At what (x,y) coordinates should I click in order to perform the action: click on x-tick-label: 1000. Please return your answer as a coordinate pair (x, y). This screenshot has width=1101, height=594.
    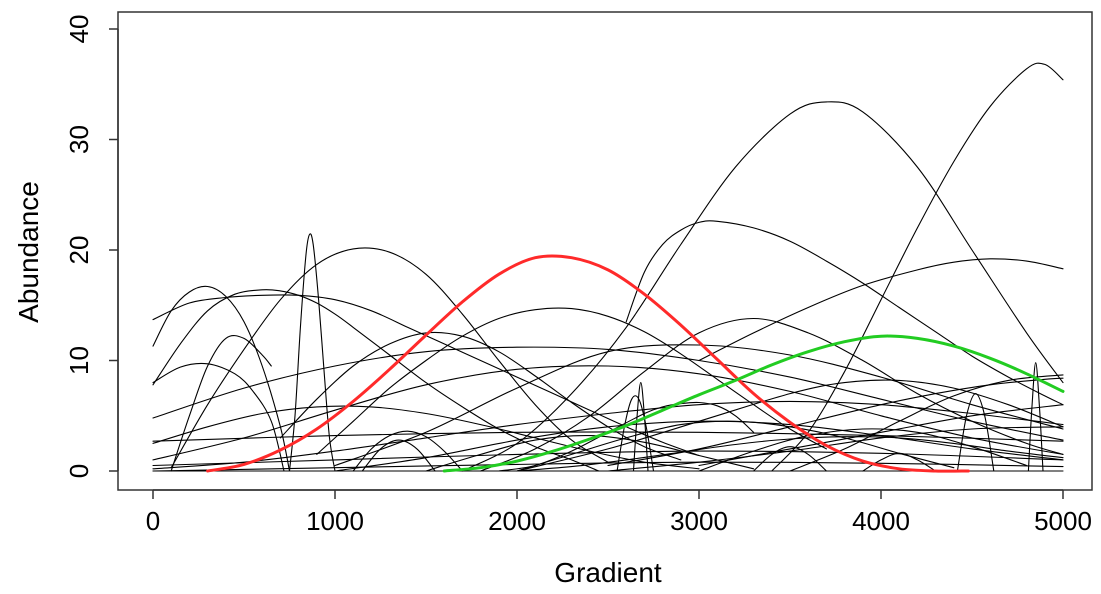
    Looking at the image, I should click on (335, 521).